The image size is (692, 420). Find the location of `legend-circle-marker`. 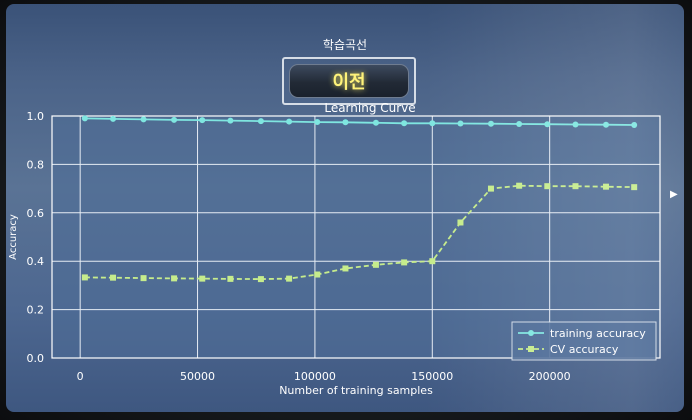

legend-circle-marker is located at coordinates (531, 333).